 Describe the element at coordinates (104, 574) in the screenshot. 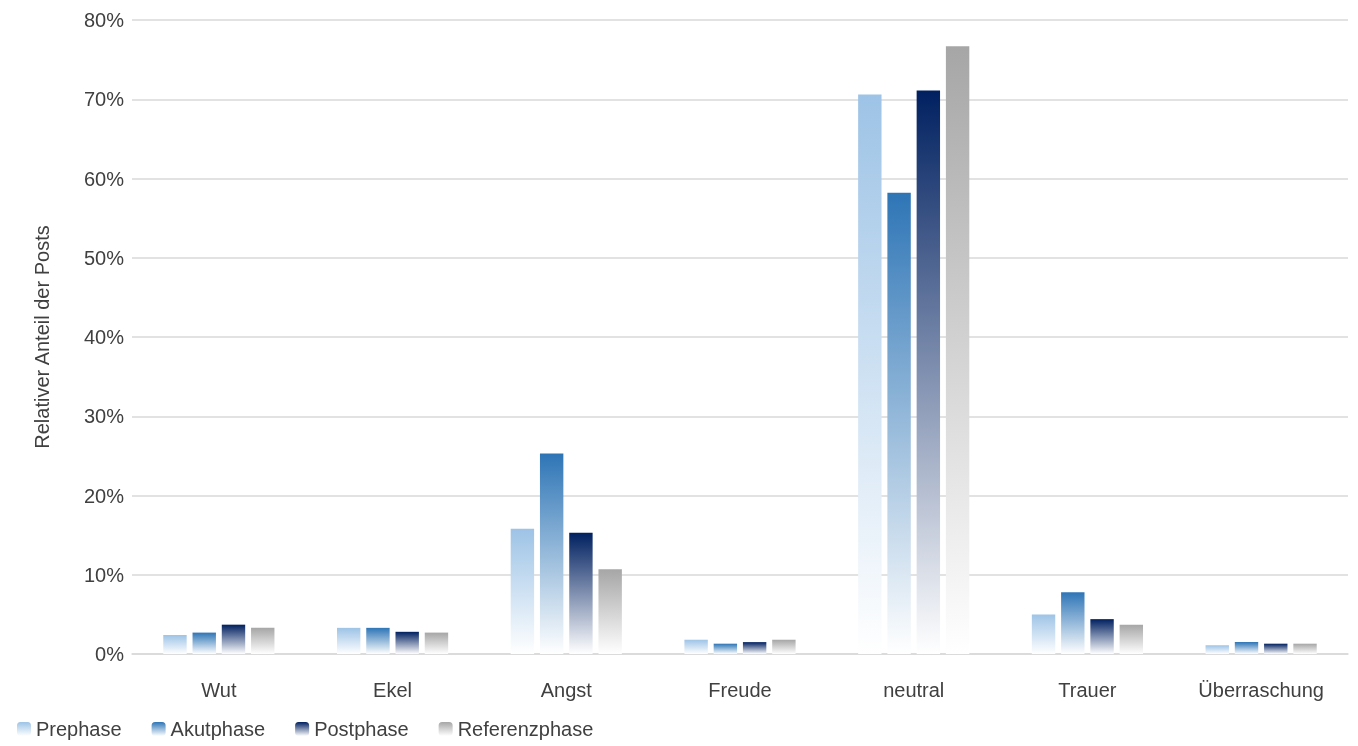

I see `y-tick-label: 10%` at that location.